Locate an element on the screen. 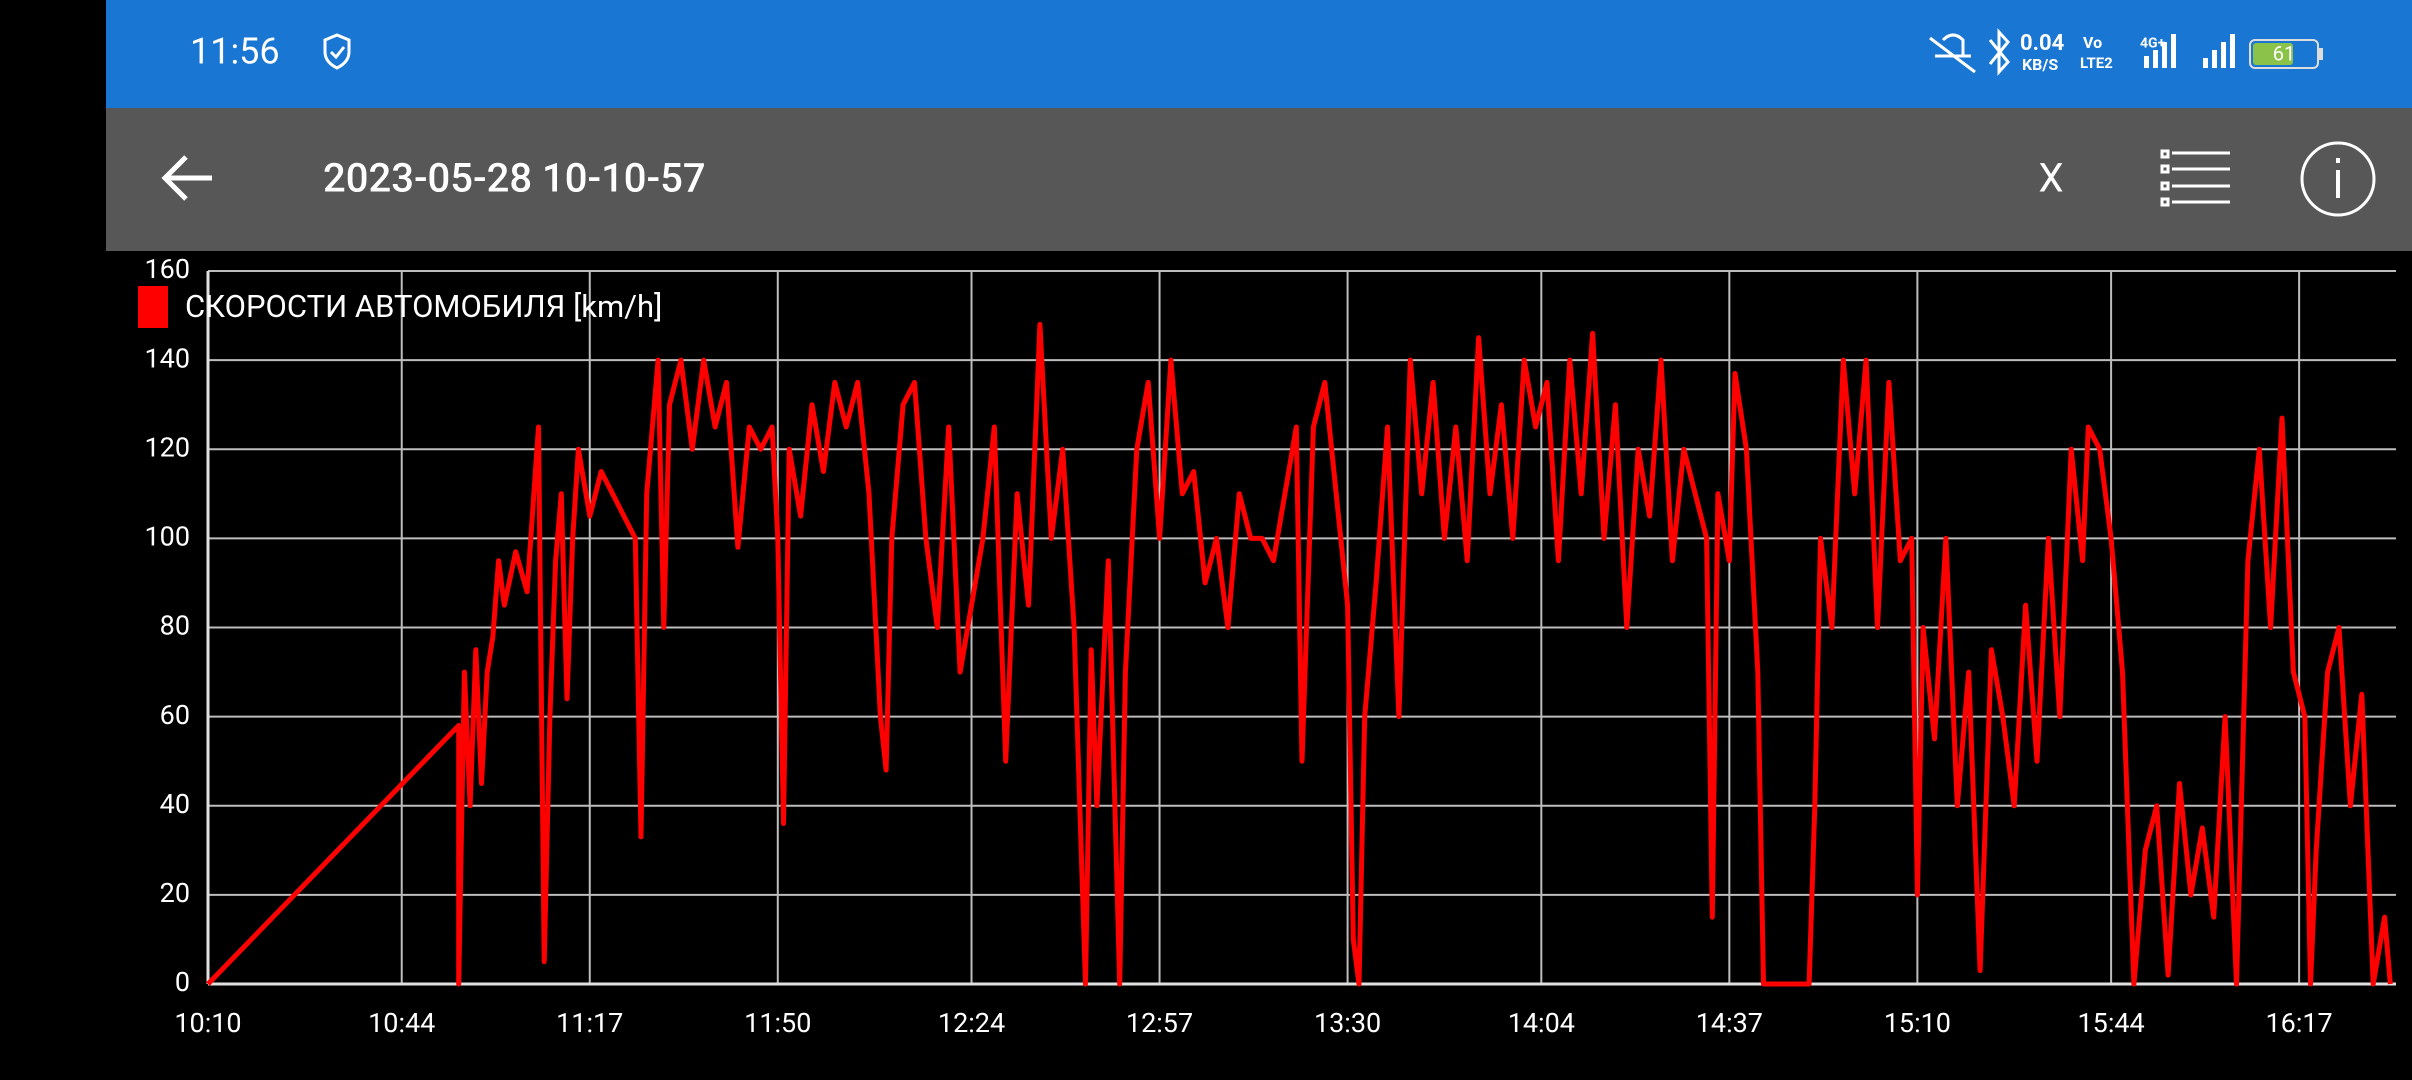 Image resolution: width=2412 pixels, height=1080 pixels. battery-level is located at coordinates (2273, 54).